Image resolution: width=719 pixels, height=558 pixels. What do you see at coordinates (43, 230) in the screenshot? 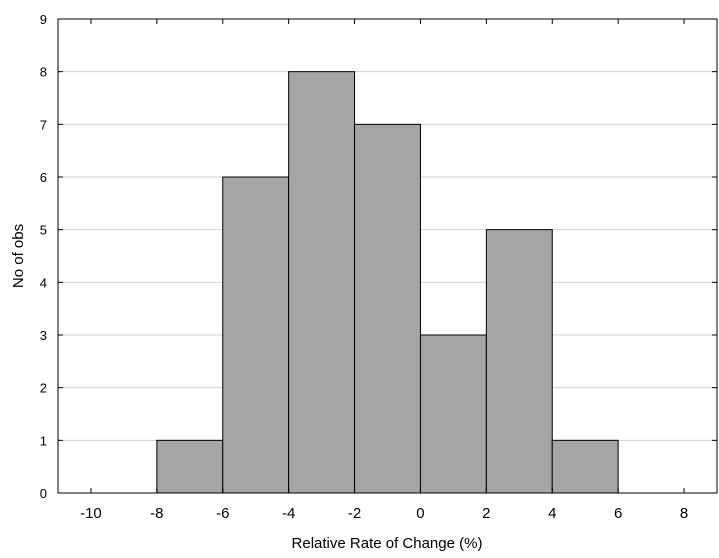
I see `y-tick-label: 5` at bounding box center [43, 230].